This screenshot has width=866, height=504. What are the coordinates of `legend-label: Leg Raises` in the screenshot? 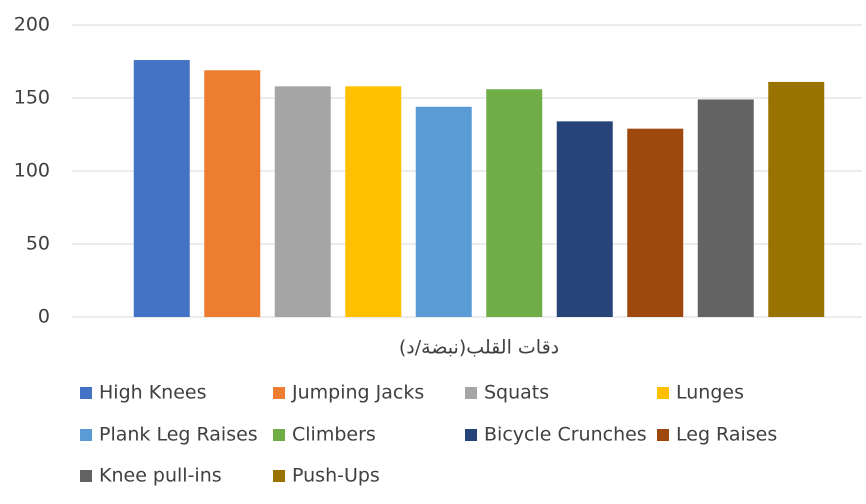 It's located at (726, 435).